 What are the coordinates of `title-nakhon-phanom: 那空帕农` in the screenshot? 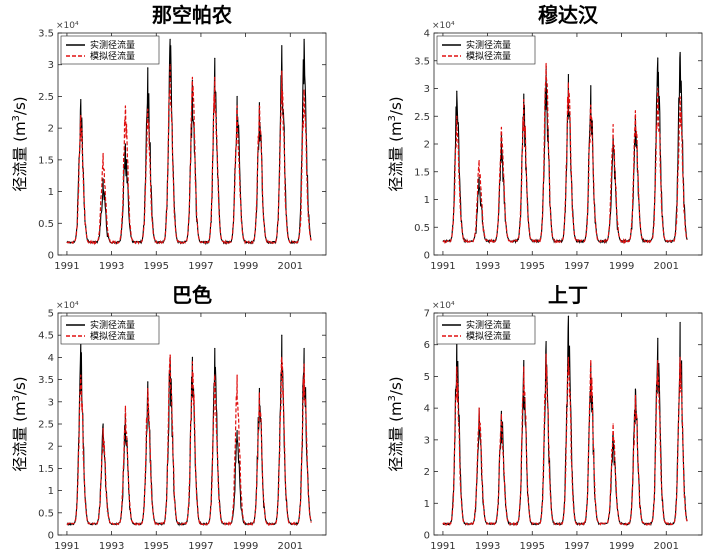 It's located at (192, 15).